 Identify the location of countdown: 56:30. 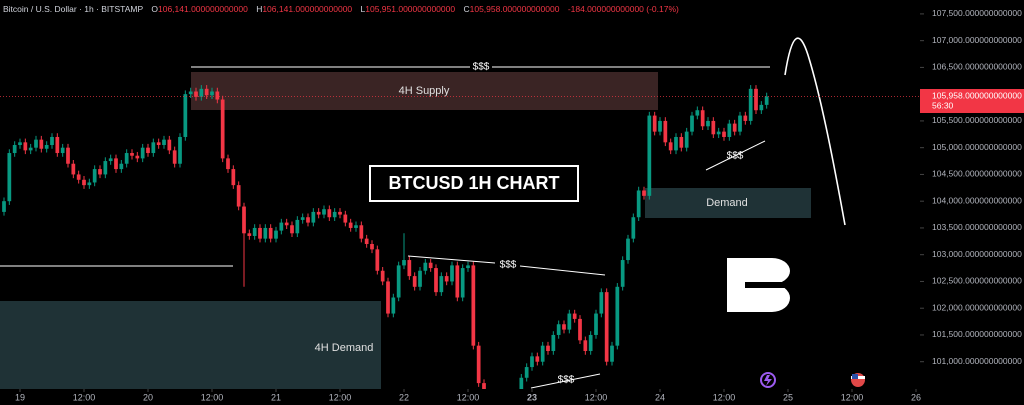
(943, 105).